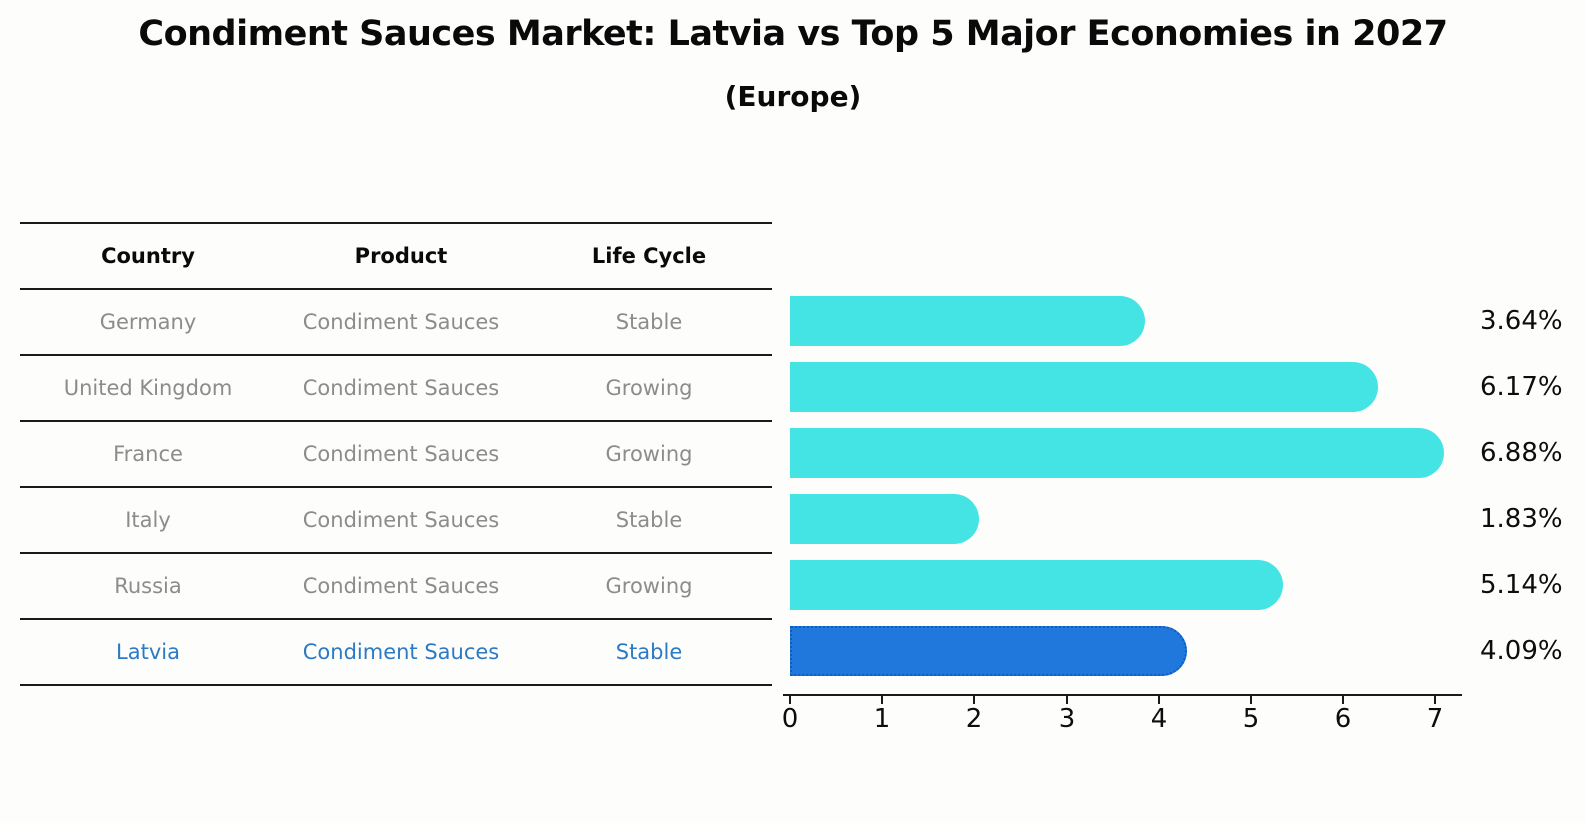 The height and width of the screenshot is (823, 1586). Describe the element at coordinates (882, 719) in the screenshot. I see `x-tick-label: 1` at that location.